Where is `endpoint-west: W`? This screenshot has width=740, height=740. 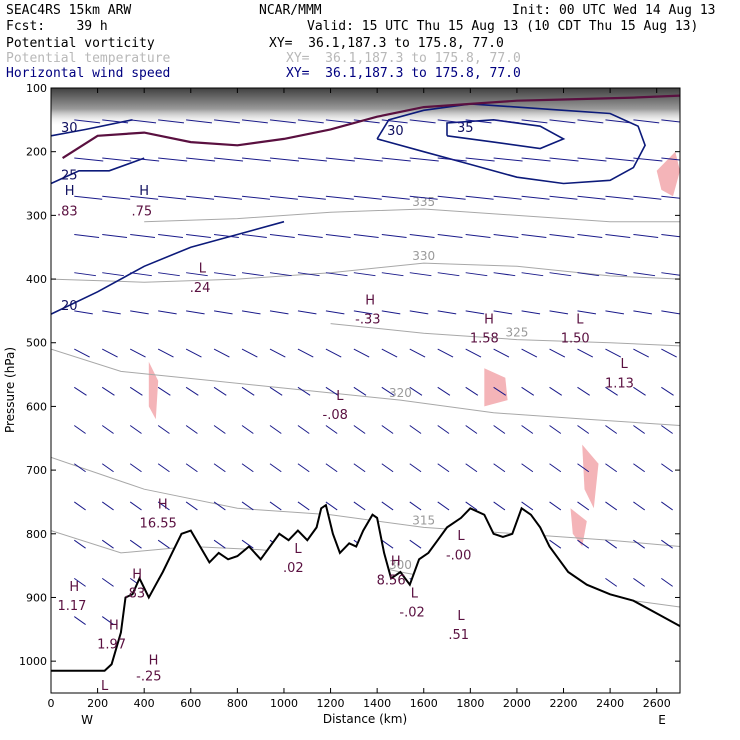 endpoint-west: W is located at coordinates (87, 720).